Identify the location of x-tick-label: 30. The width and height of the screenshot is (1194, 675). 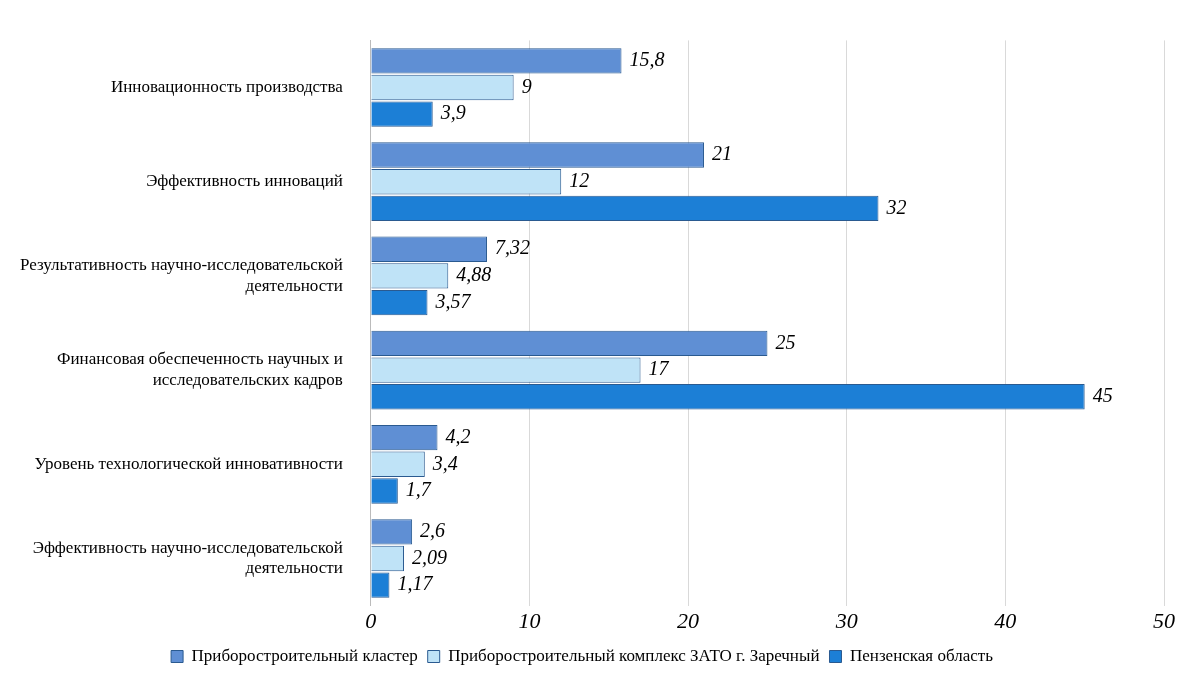
(846, 620).